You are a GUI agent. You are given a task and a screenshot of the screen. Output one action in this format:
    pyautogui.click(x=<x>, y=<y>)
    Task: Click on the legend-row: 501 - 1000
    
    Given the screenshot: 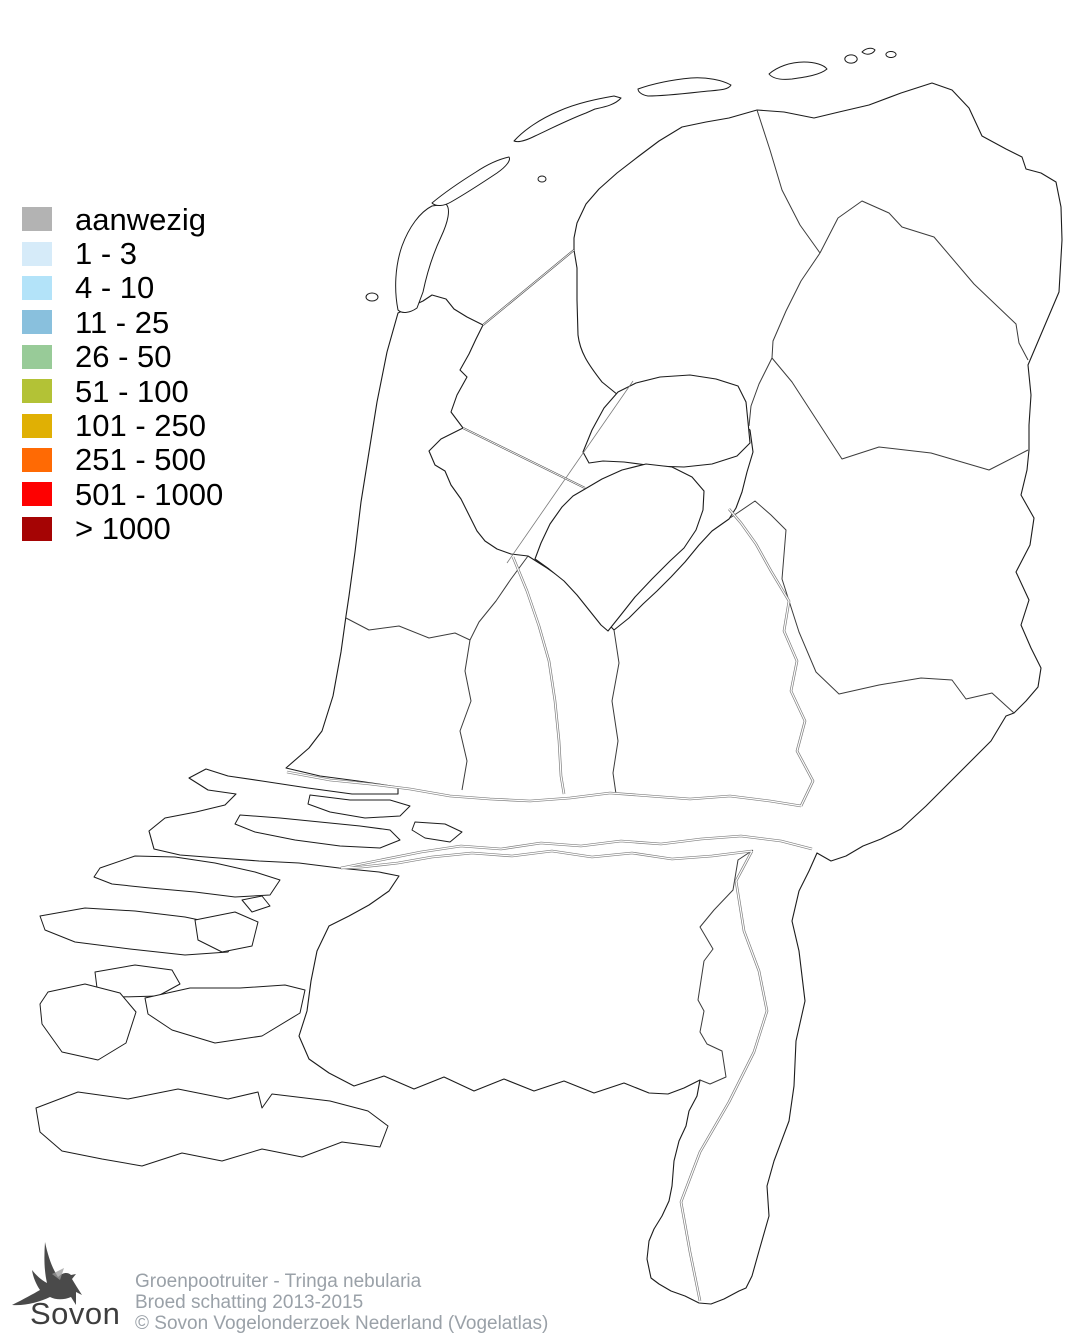 What is the action you would take?
    pyautogui.click(x=122, y=494)
    